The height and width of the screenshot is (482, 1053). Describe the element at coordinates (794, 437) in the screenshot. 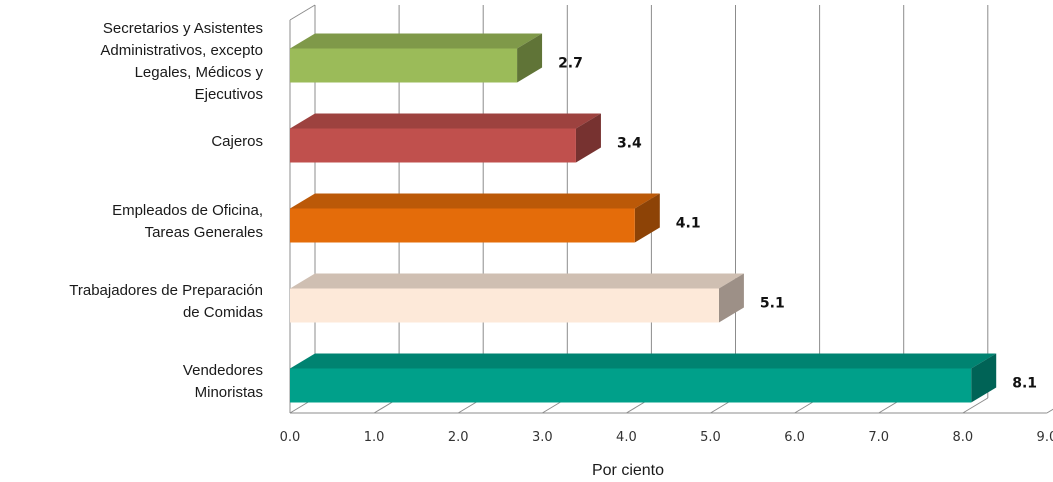

I see `x-tick-label: 6.0` at that location.